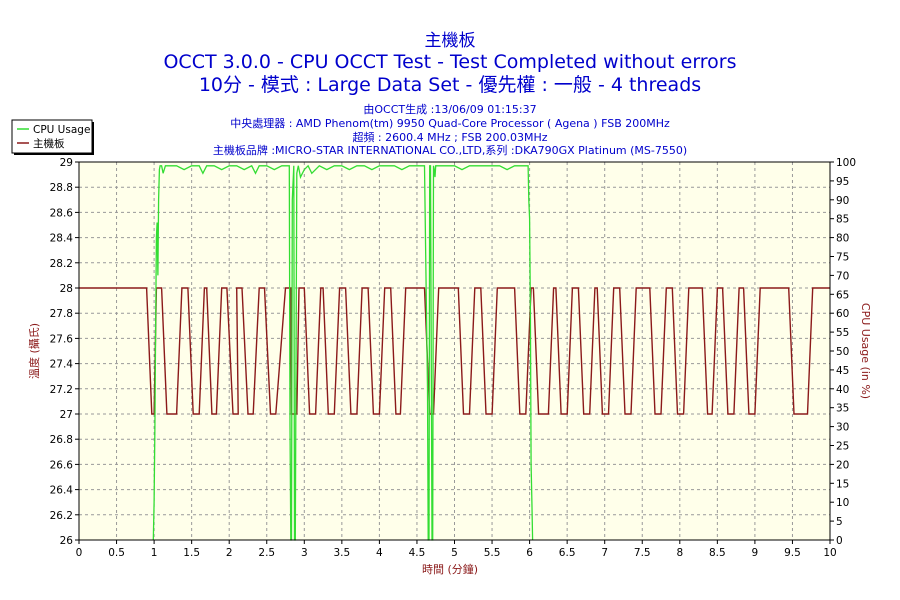  I want to click on y-tick-label-left: 28, so click(66, 289).